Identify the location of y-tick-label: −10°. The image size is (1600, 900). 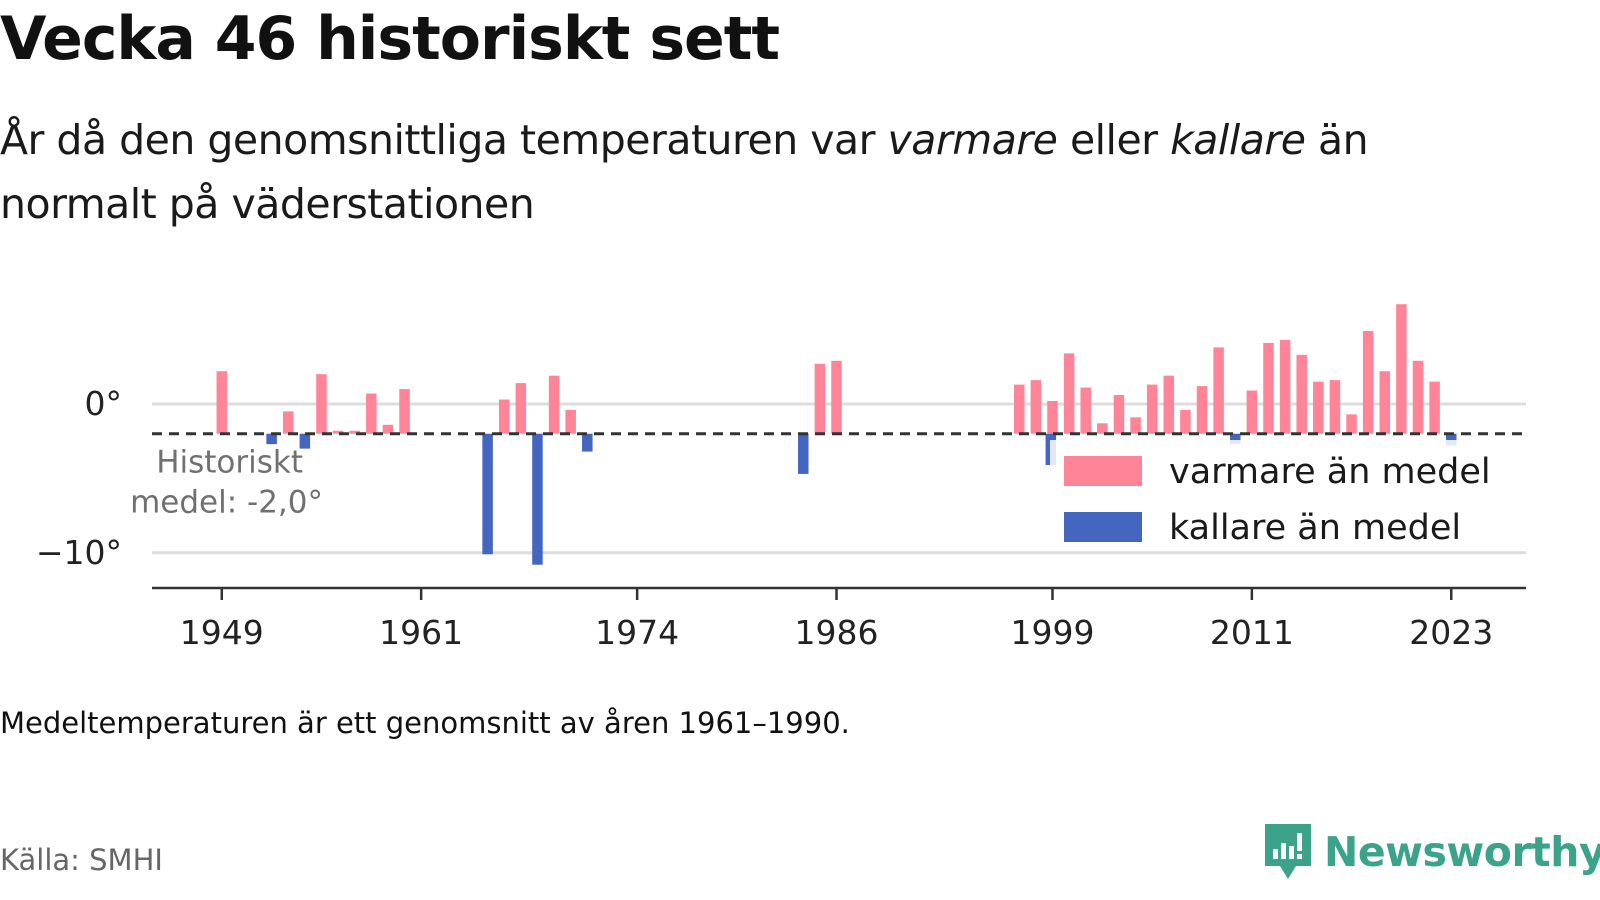
(79, 552).